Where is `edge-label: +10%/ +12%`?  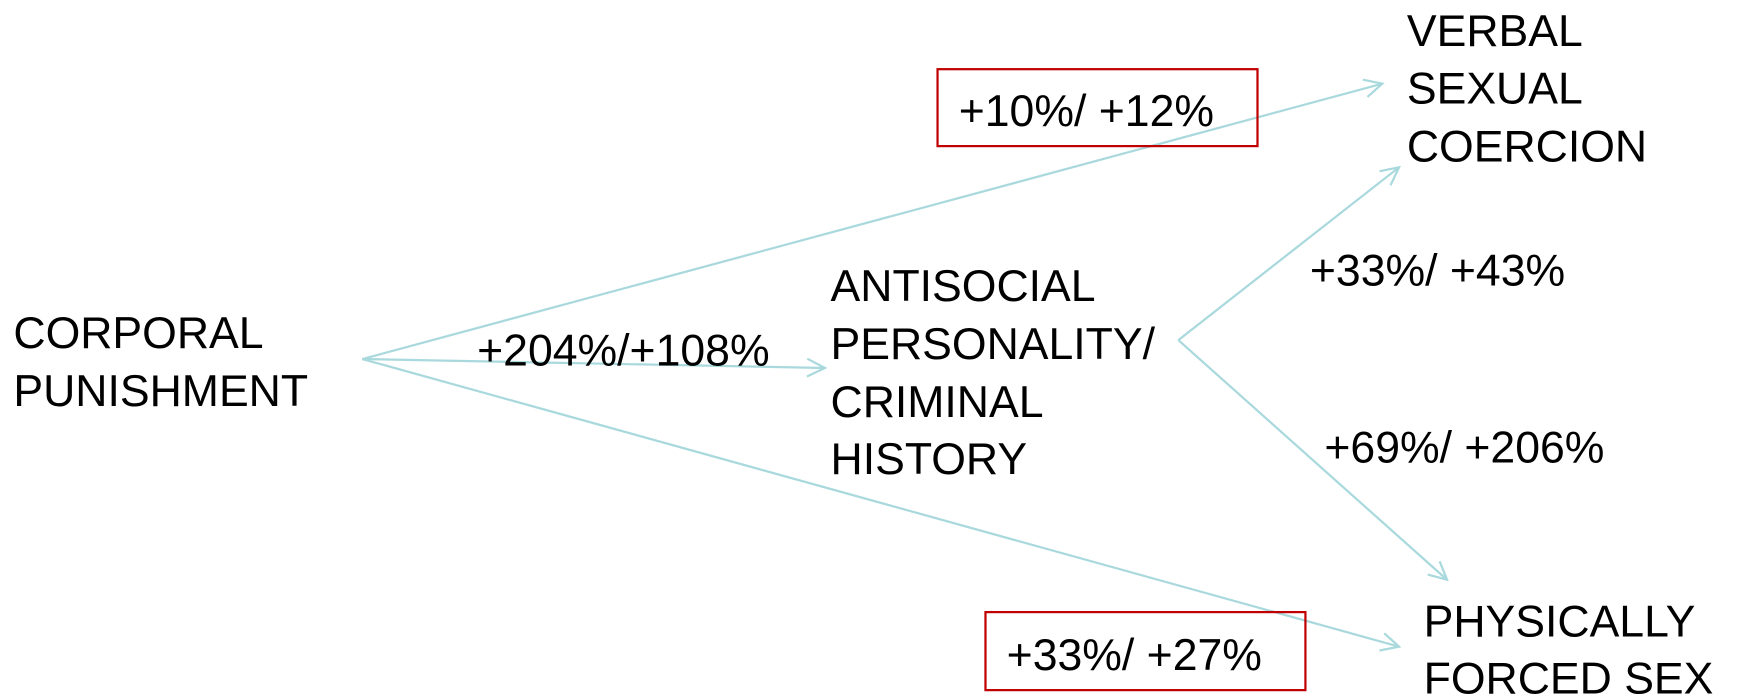 edge-label: +10%/ +12% is located at coordinates (1086, 111).